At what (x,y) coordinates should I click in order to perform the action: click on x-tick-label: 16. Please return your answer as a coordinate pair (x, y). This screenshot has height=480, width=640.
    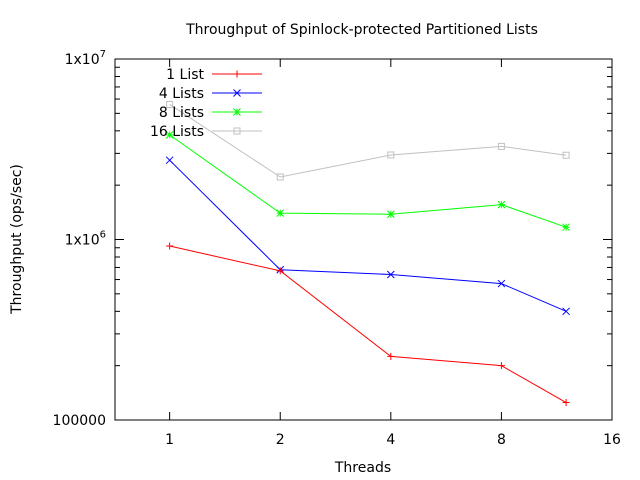
    Looking at the image, I should click on (612, 440).